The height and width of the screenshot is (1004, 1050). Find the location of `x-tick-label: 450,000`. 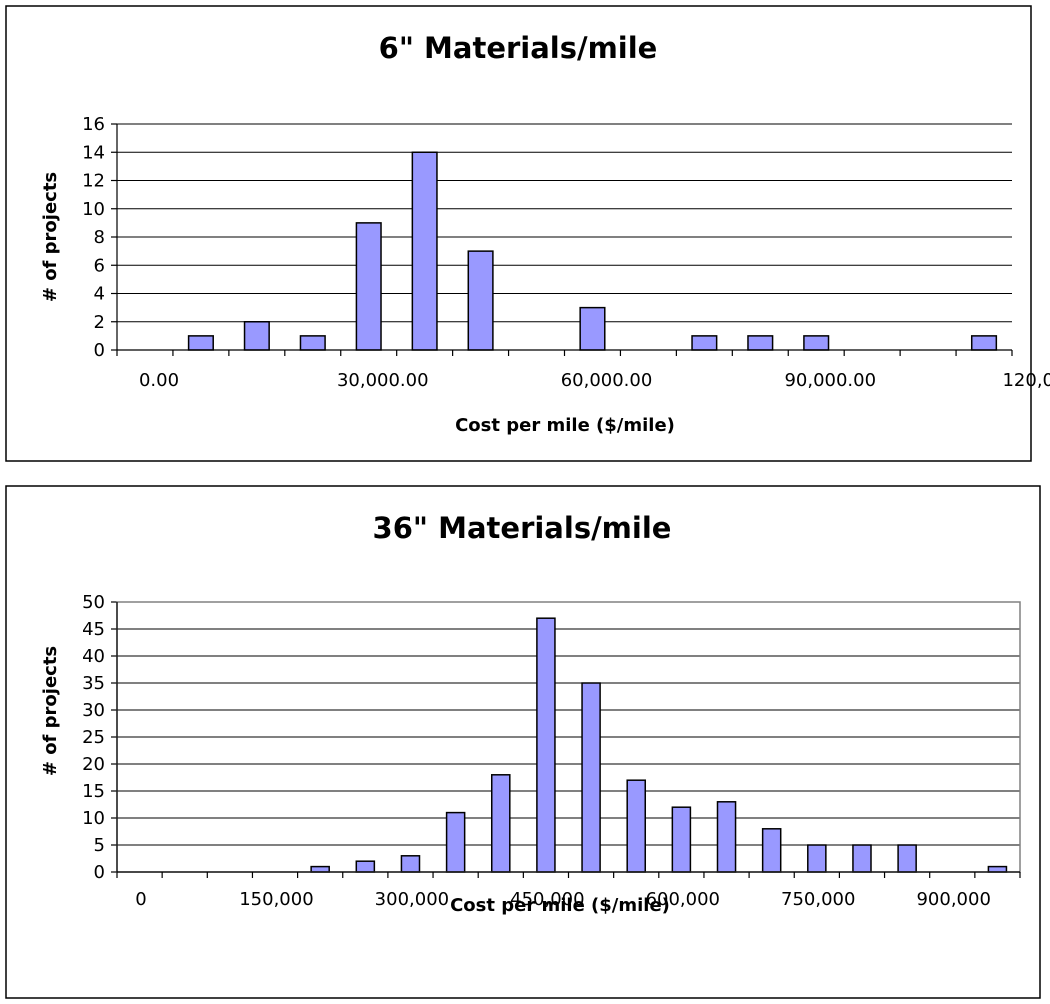

x-tick-label: 450,000 is located at coordinates (547, 899).